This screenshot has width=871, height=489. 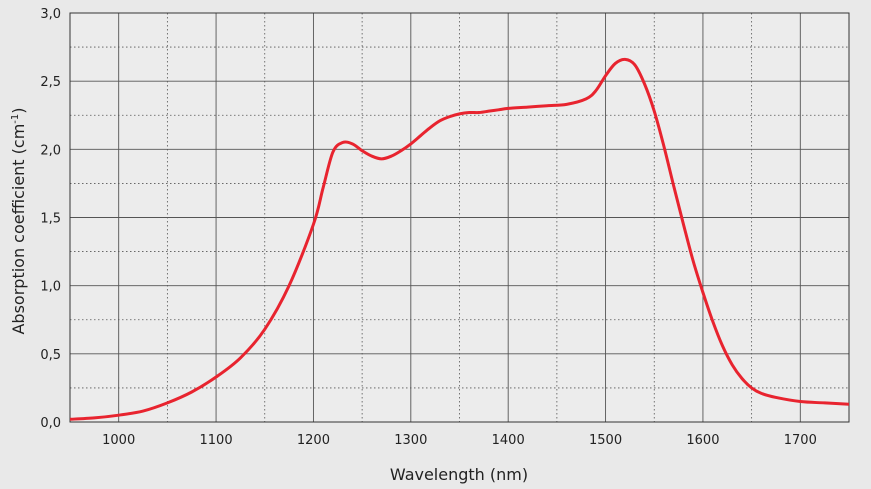 I want to click on y-tick-label: 3,0, so click(x=50, y=14).